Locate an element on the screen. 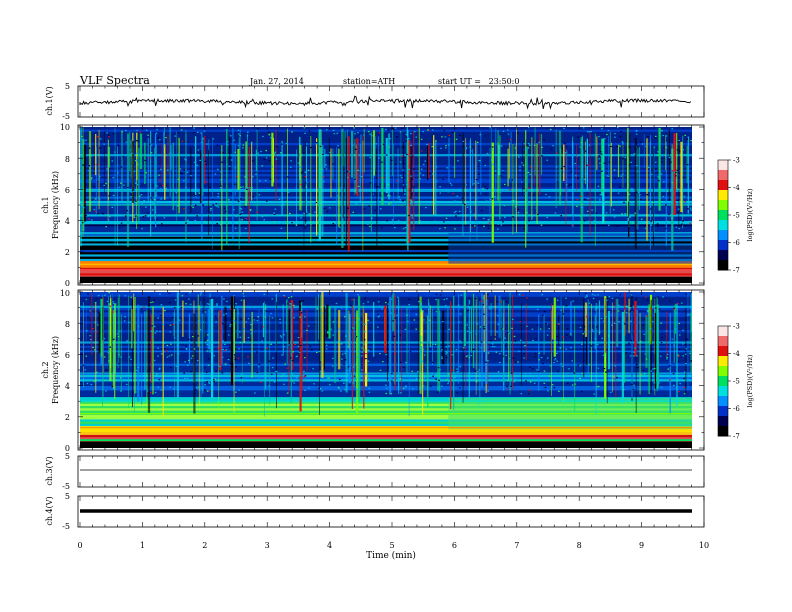 This screenshot has width=792, height=612. ch1-ytick: 2 is located at coordinates (67, 252).